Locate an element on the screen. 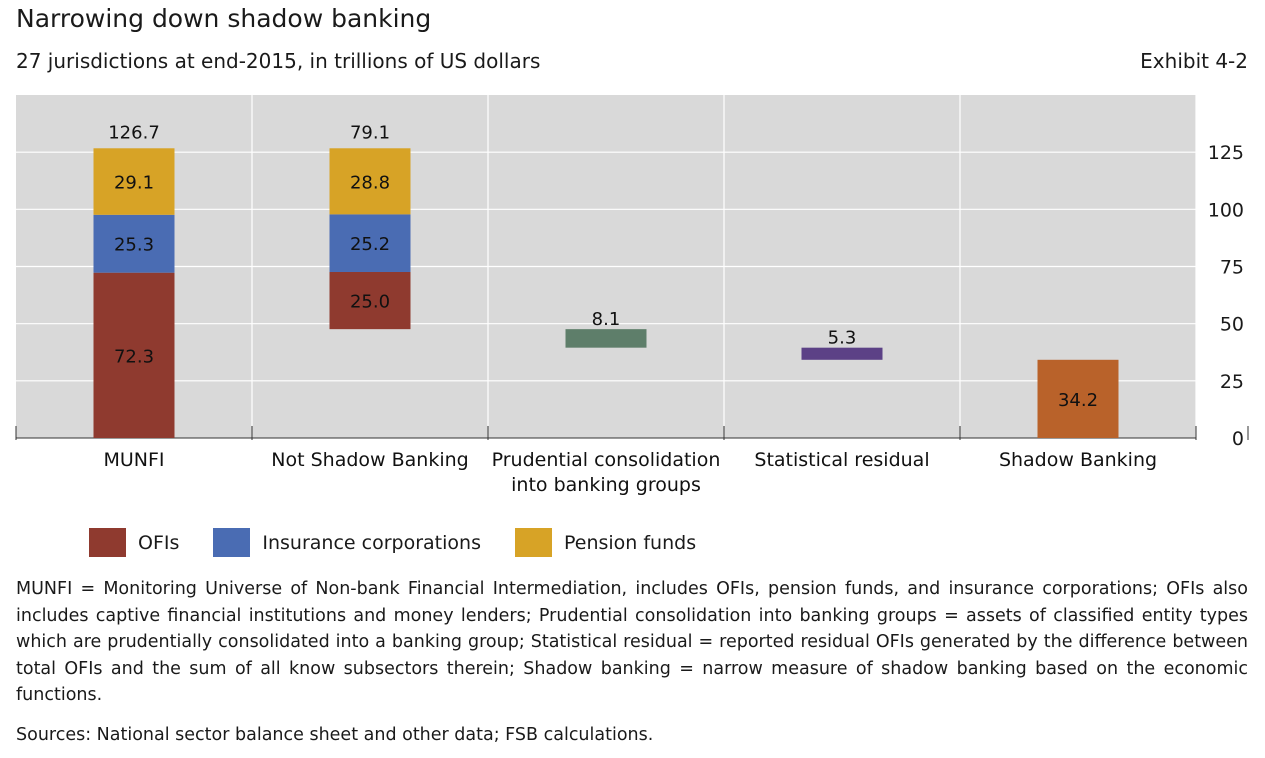 The width and height of the screenshot is (1265, 758). x-category-label: MUNFI is located at coordinates (133, 460).